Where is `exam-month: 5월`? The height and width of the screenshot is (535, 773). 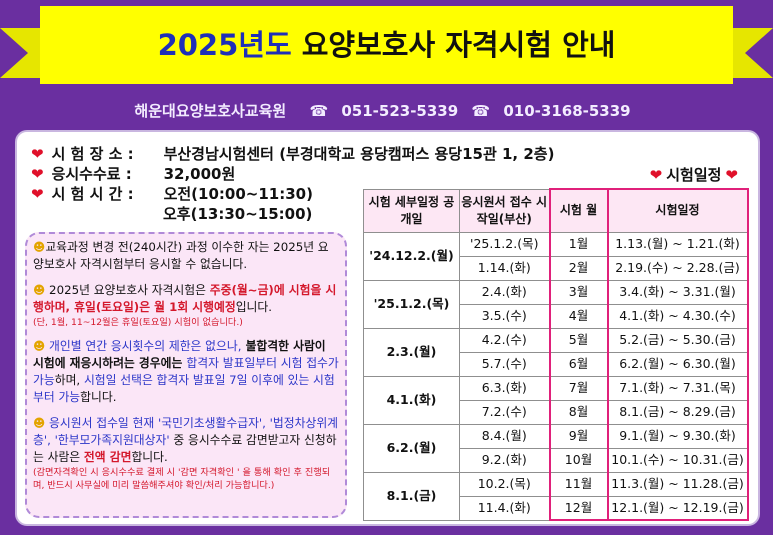
exam-month: 5월 is located at coordinates (578, 340).